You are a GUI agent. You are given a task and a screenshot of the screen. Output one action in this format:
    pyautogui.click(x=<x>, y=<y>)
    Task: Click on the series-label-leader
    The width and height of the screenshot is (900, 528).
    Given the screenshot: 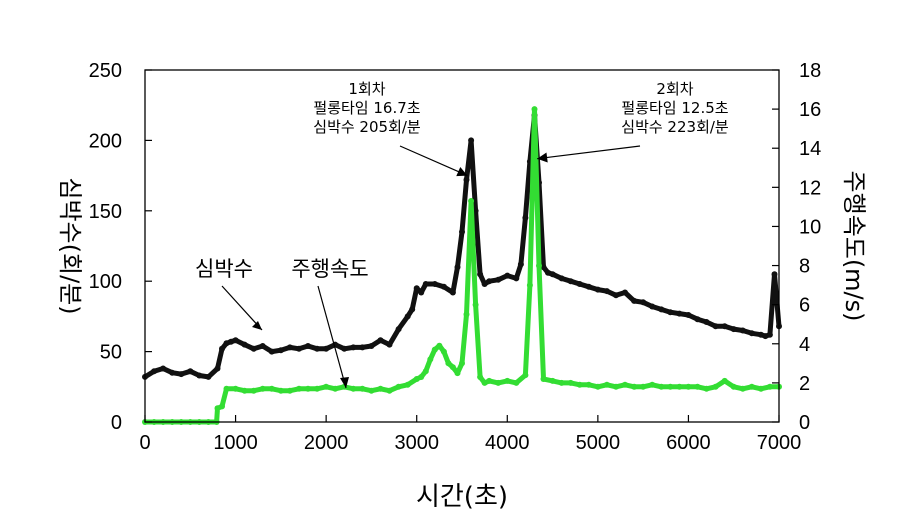 What is the action you would take?
    pyautogui.click(x=332, y=337)
    